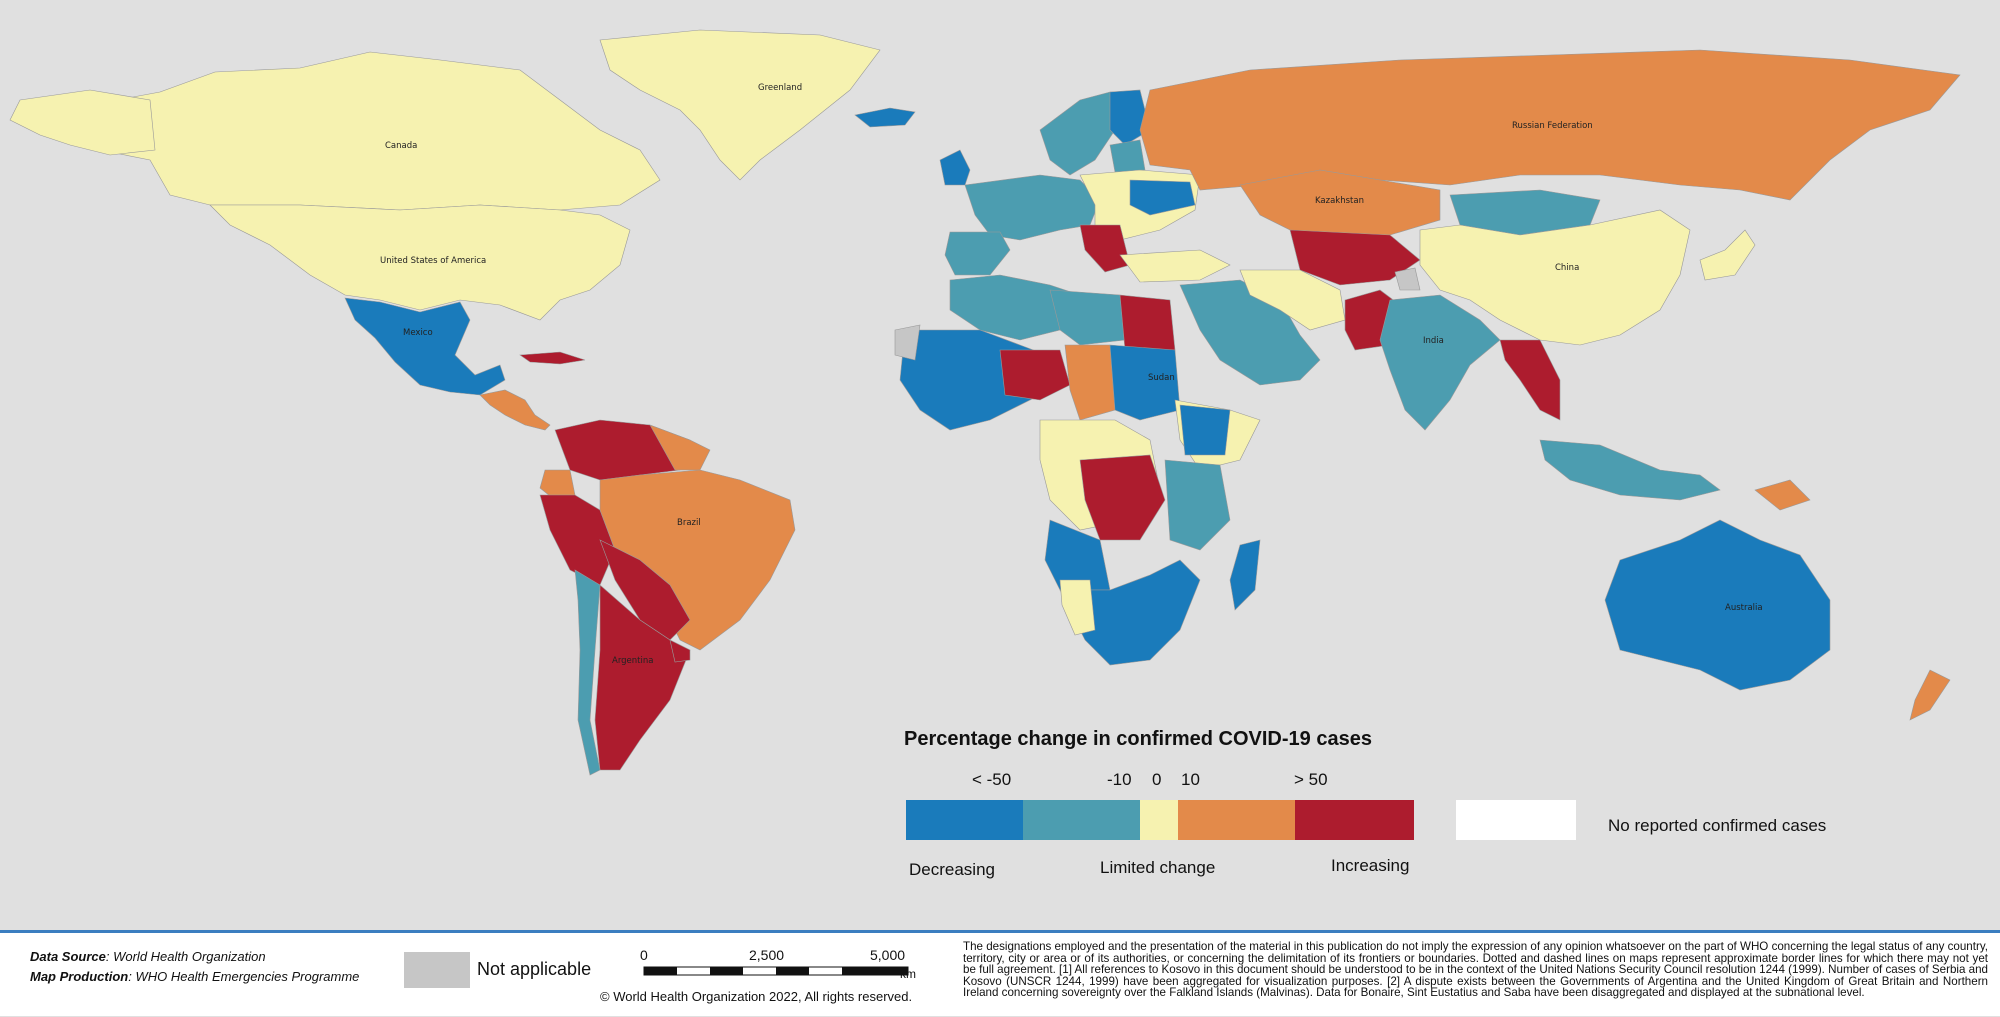  I want to click on country-iberia, so click(977, 253).